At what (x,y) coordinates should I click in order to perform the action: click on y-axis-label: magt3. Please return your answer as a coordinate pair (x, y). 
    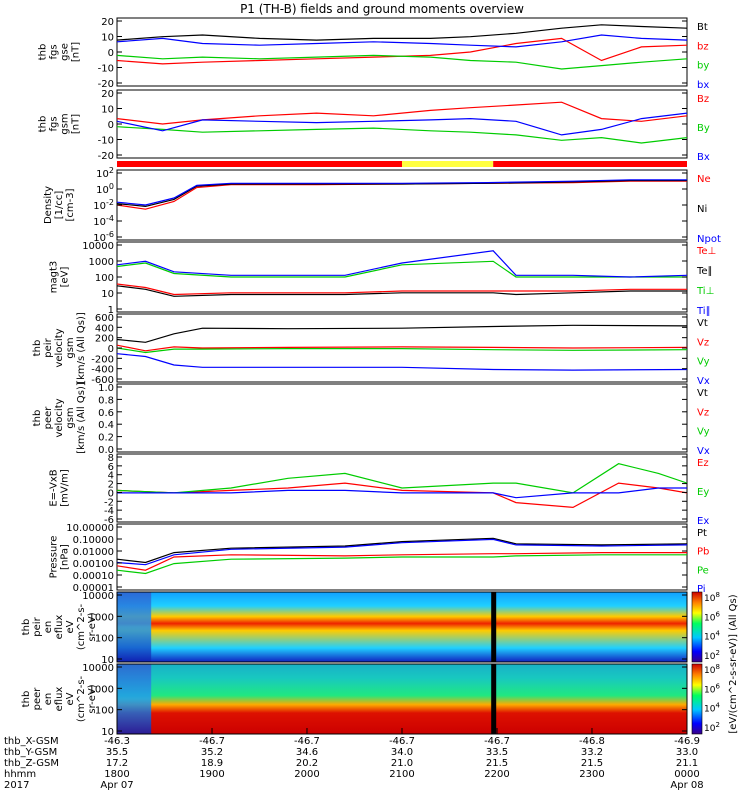
    Looking at the image, I should click on (54, 277).